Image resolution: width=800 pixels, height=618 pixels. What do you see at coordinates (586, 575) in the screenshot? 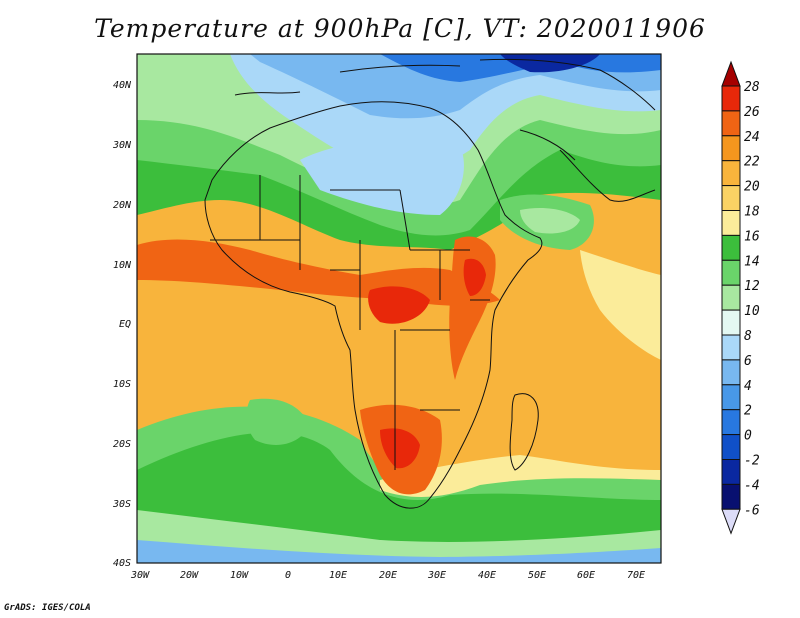
I see `x-tick-label: 60E` at bounding box center [586, 575].